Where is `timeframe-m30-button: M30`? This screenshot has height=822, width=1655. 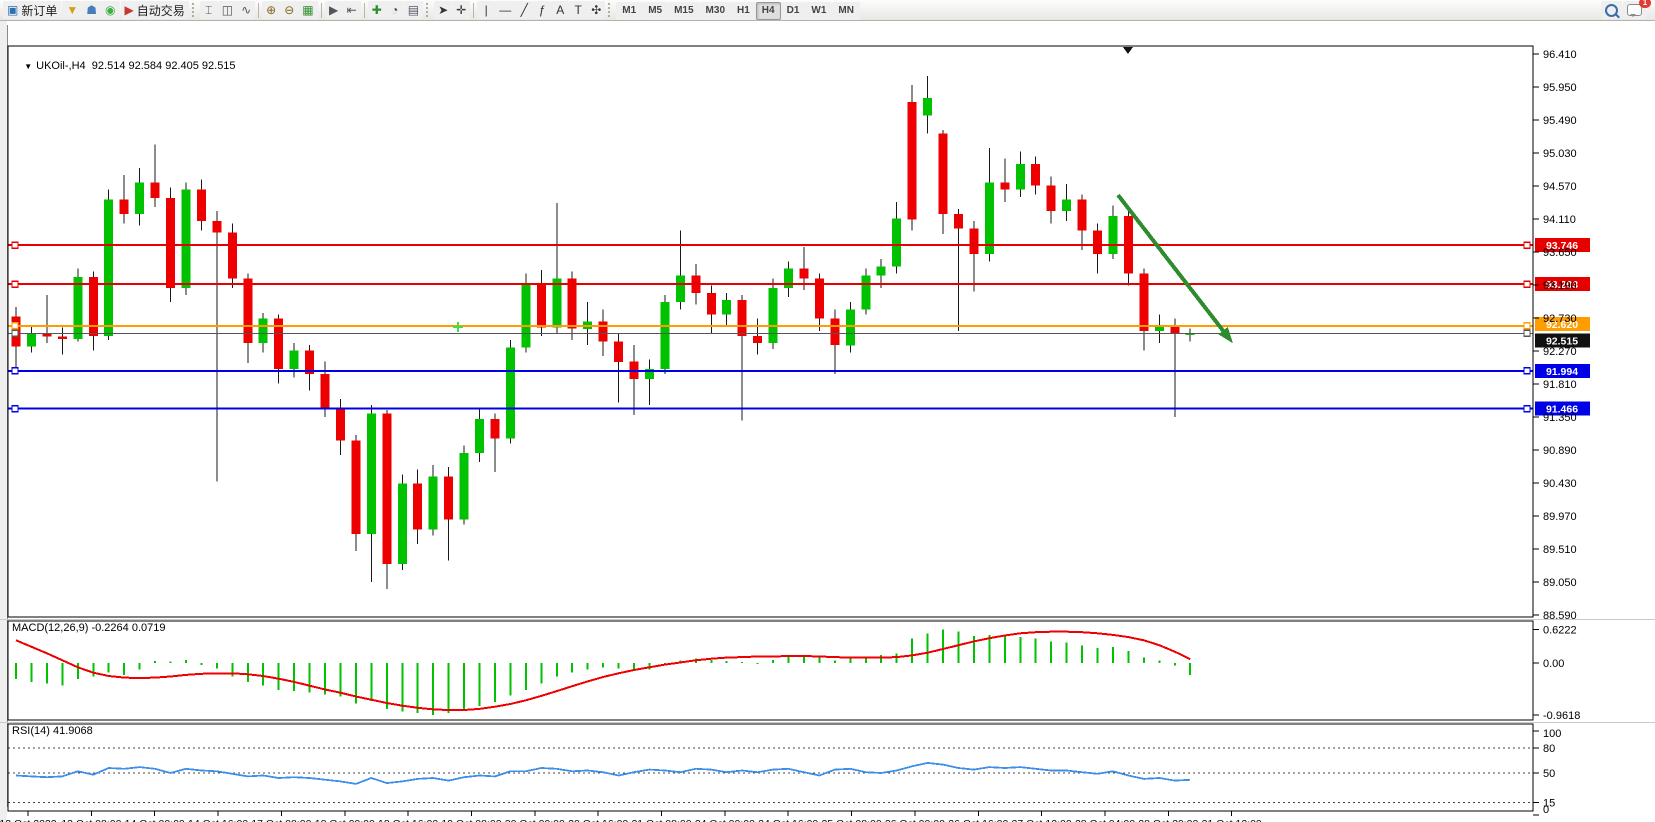 timeframe-m30-button: M30 is located at coordinates (715, 10).